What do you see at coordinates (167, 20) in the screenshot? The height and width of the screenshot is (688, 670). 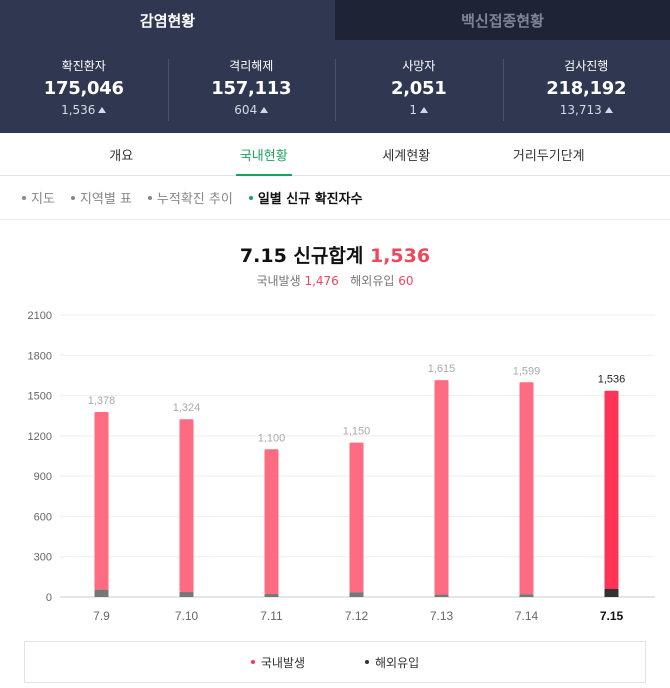 I see `tab-infection-status: 감염현황` at bounding box center [167, 20].